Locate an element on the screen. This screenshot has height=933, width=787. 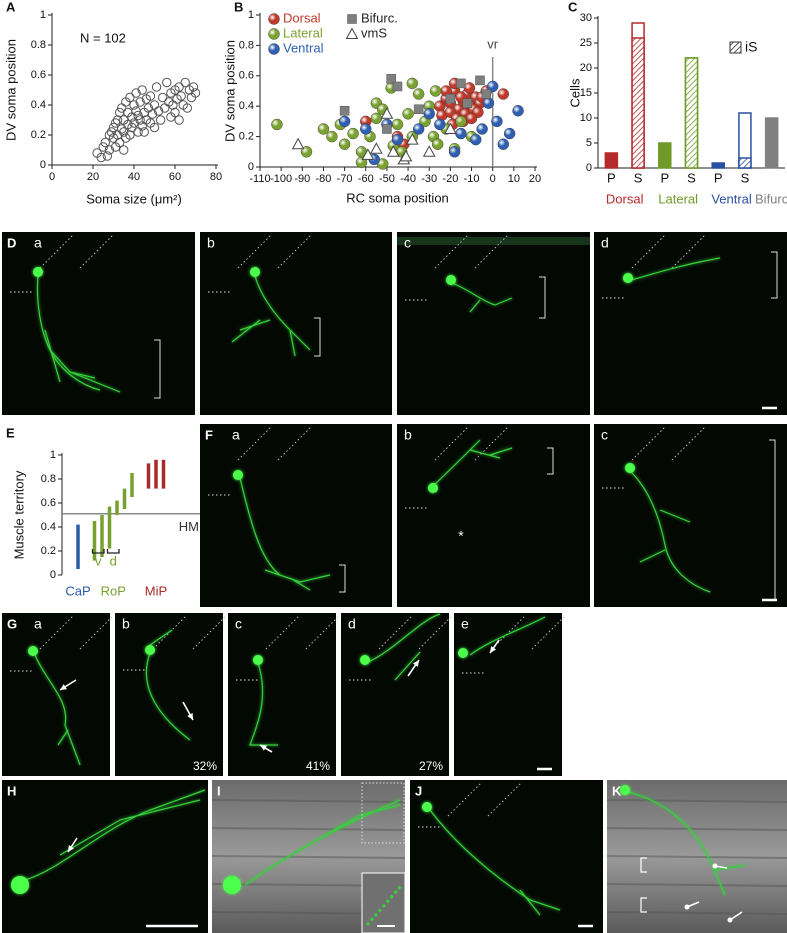
group-label: RoP is located at coordinates (113, 590).